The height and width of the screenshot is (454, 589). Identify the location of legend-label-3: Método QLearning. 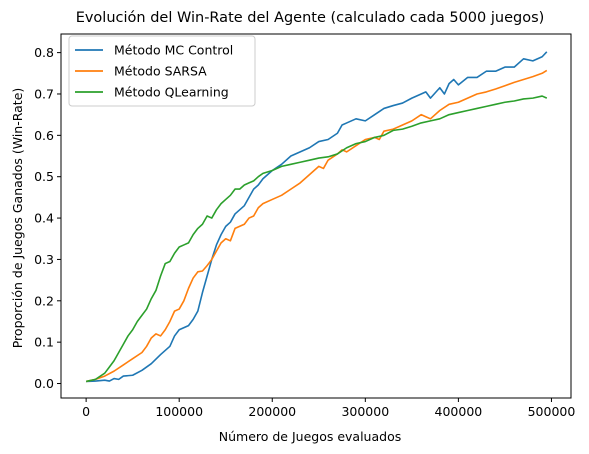
(171, 92).